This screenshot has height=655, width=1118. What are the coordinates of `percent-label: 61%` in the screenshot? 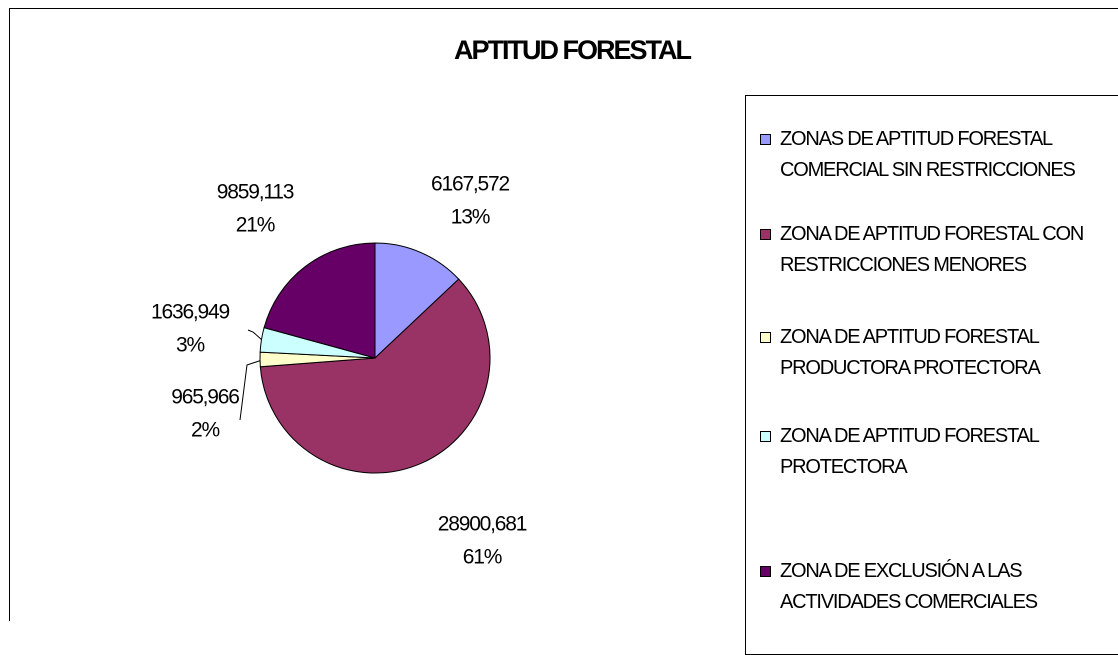 It's located at (482, 557).